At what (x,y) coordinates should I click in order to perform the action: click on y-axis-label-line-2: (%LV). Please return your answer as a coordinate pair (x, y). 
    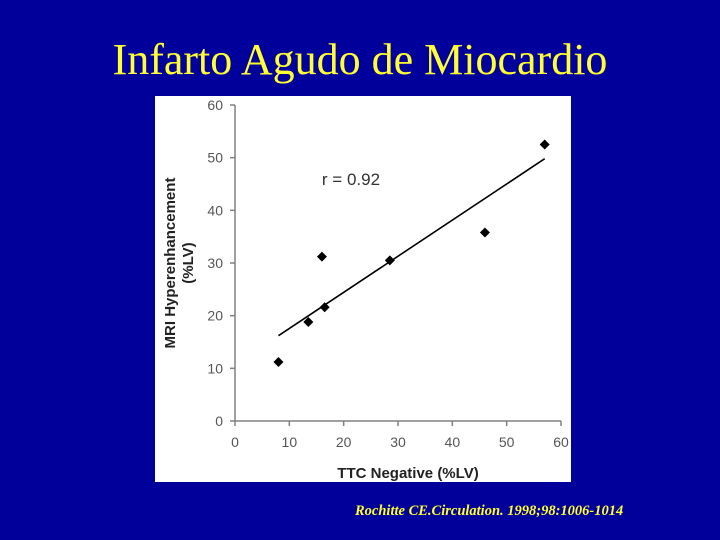
    Looking at the image, I should click on (188, 262).